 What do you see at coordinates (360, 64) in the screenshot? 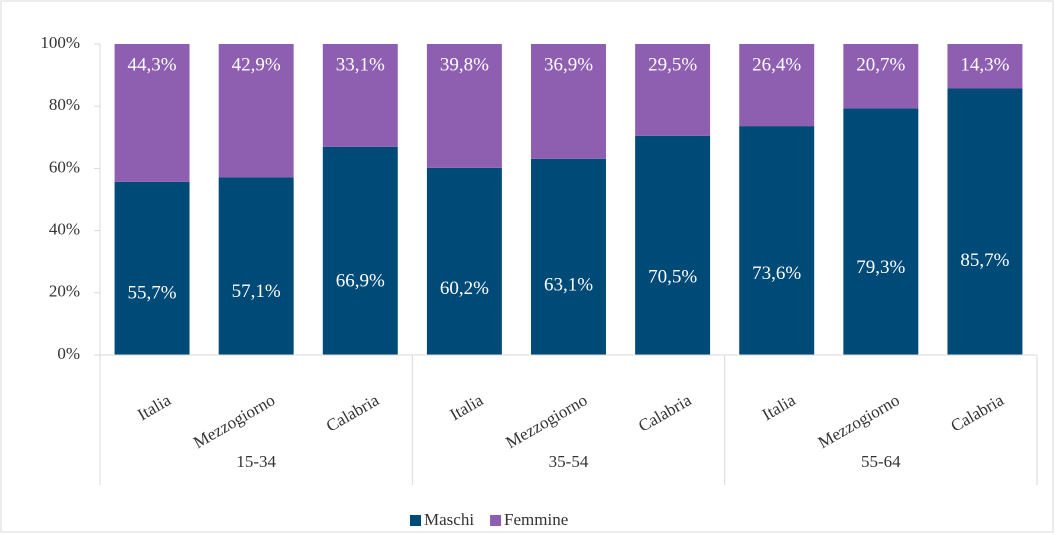
I see `value-label: 33,1%` at bounding box center [360, 64].